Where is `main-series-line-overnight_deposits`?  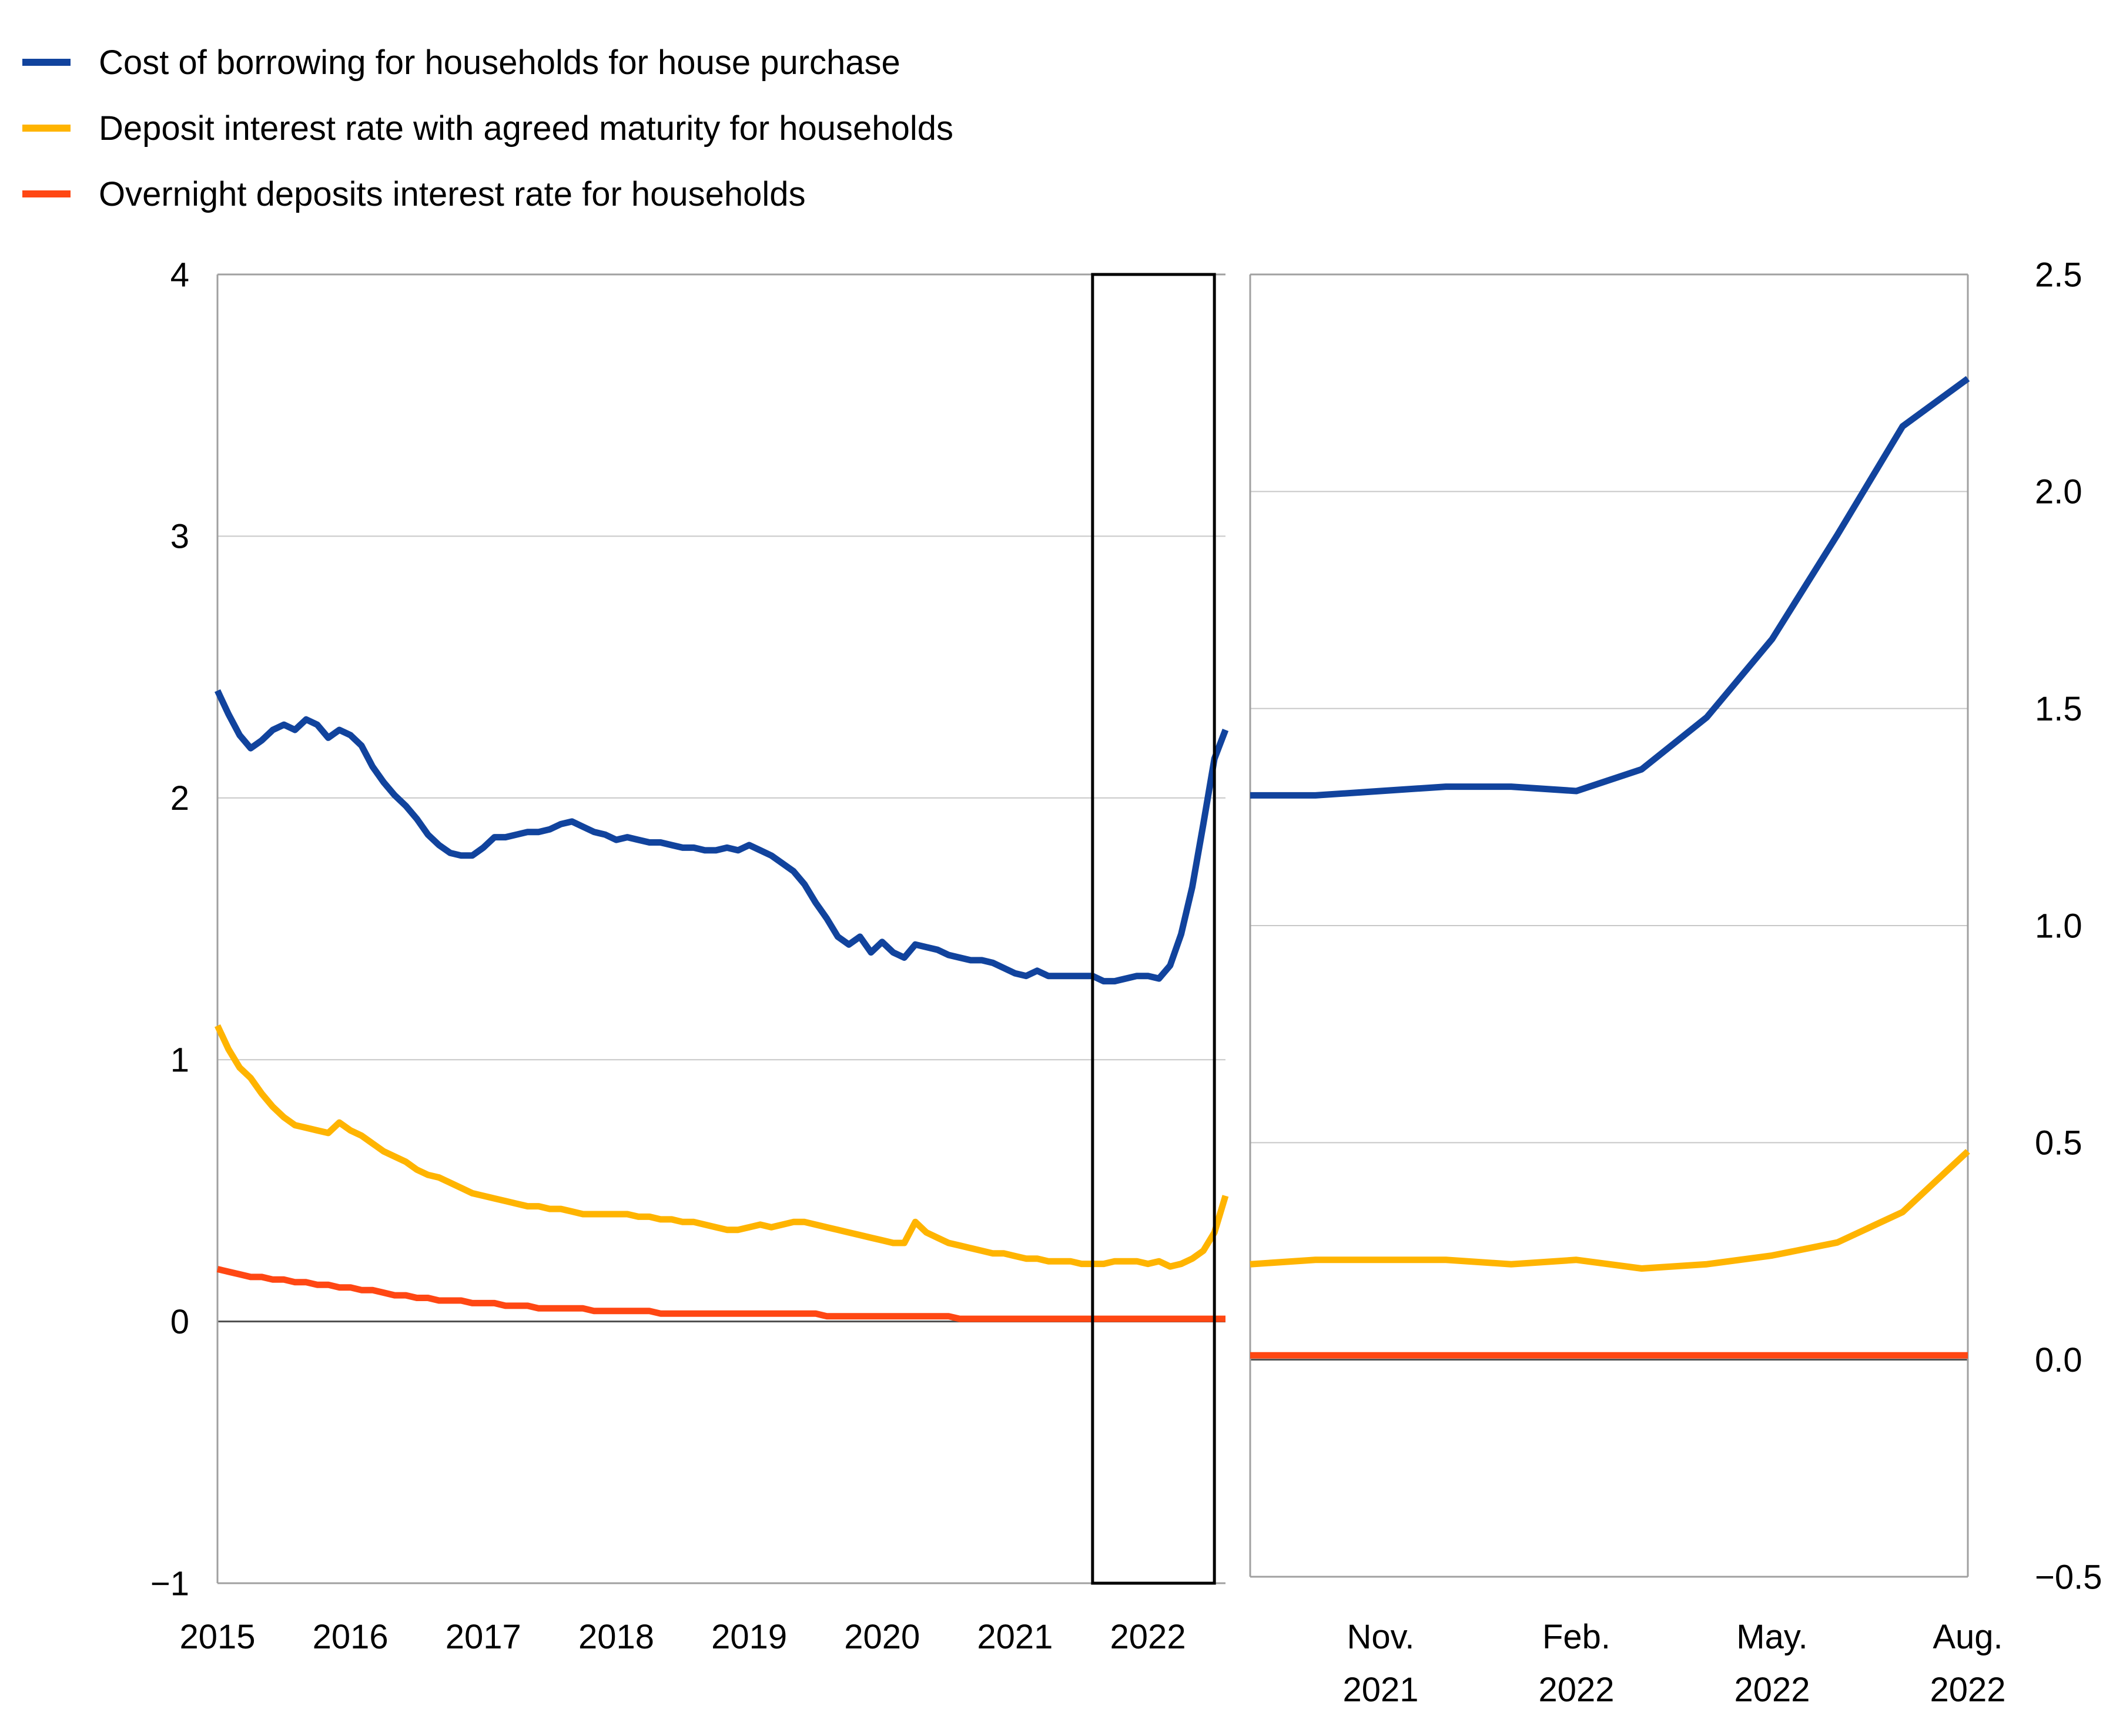 main-series-line-overnight_deposits is located at coordinates (720, 1294).